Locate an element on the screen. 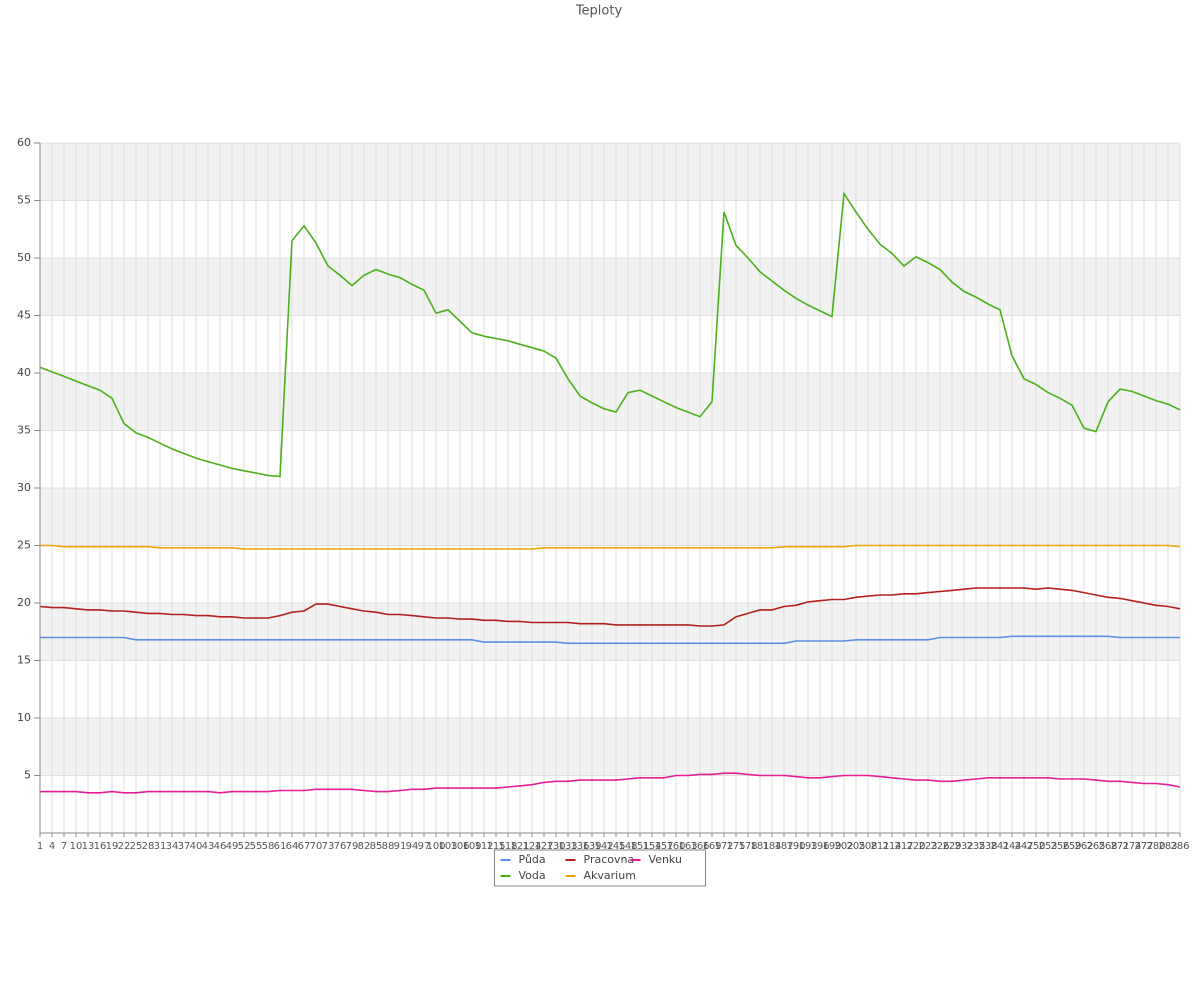 Image resolution: width=1200 pixels, height=1004 pixels. x-tick-label: 139 is located at coordinates (591, 846).